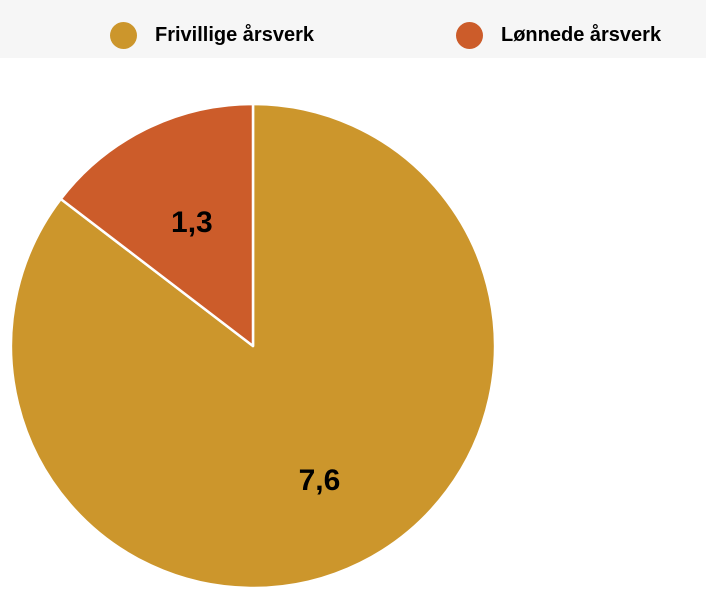 Image resolution: width=706 pixels, height=599 pixels. I want to click on legend-item-frivillige: Frivillige årsverk, so click(212, 35).